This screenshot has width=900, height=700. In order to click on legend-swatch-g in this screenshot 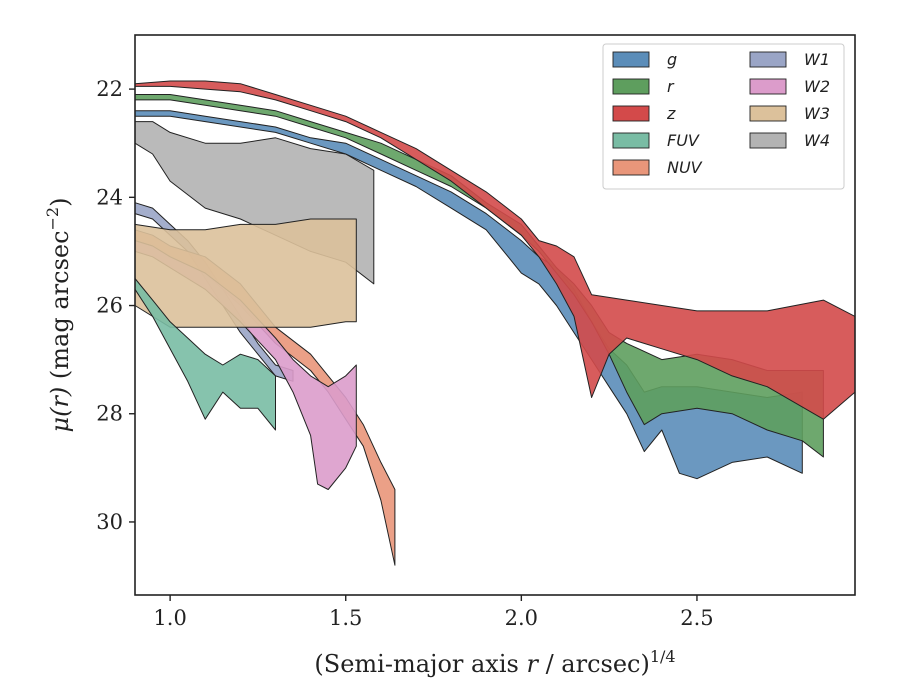, I will do `click(631, 59)`.